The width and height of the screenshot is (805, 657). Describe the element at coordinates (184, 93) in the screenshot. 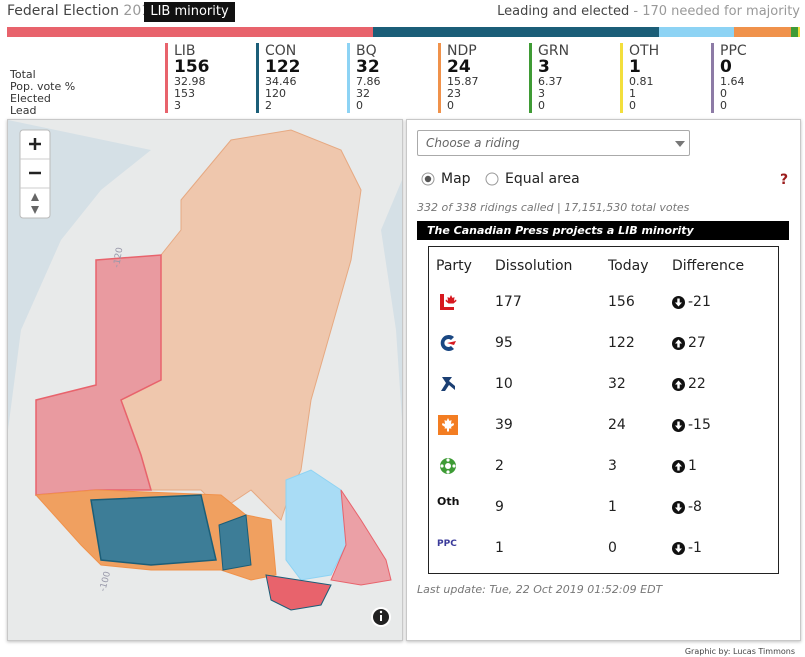

I see `party-elected: 153` at that location.